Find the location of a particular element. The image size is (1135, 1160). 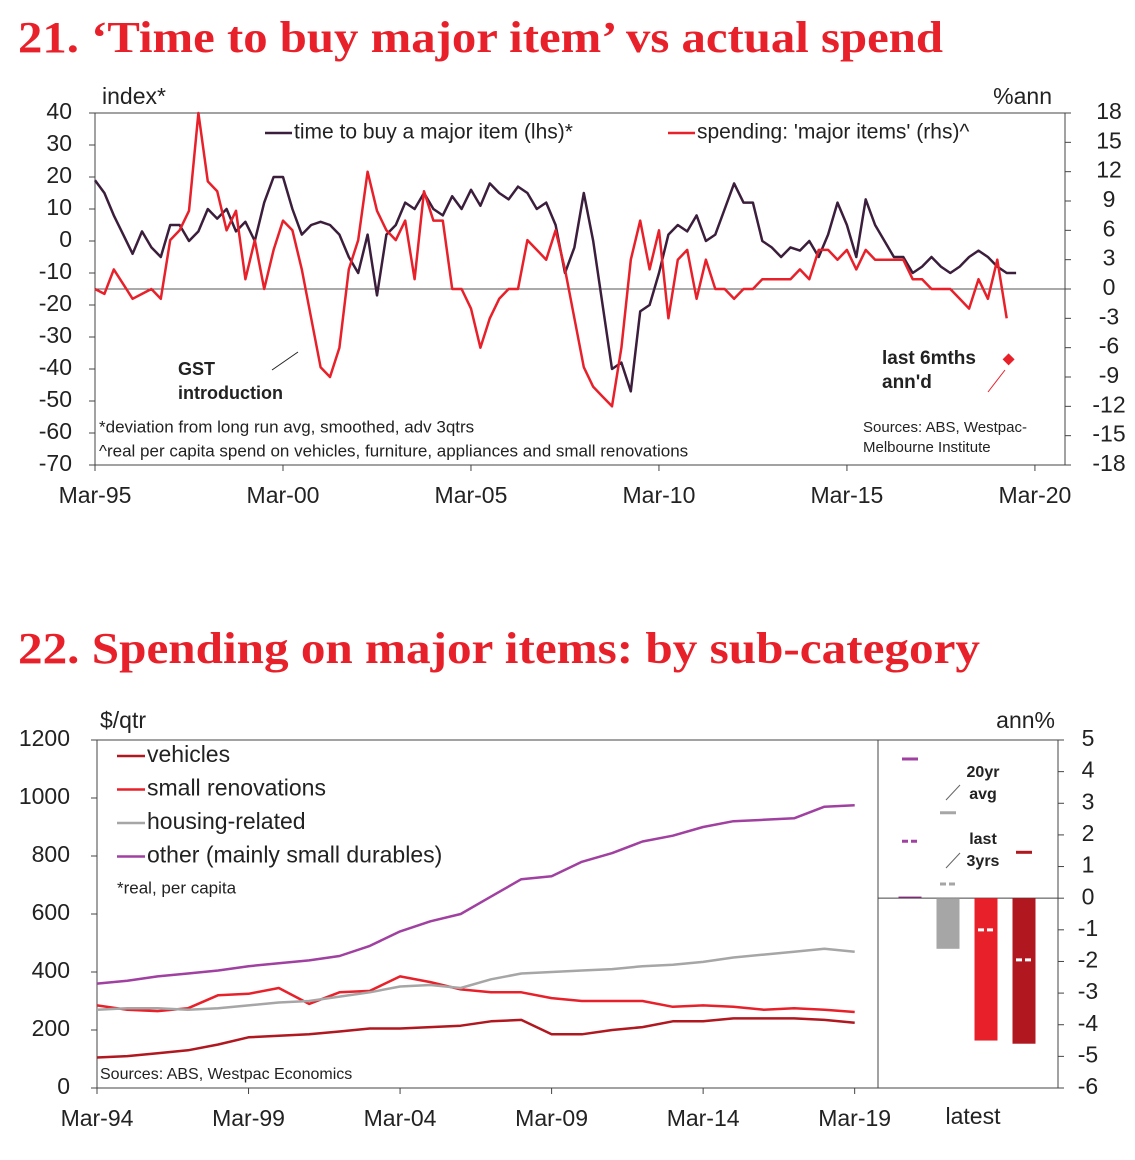

y2-tick-label: -15 is located at coordinates (1108, 434).